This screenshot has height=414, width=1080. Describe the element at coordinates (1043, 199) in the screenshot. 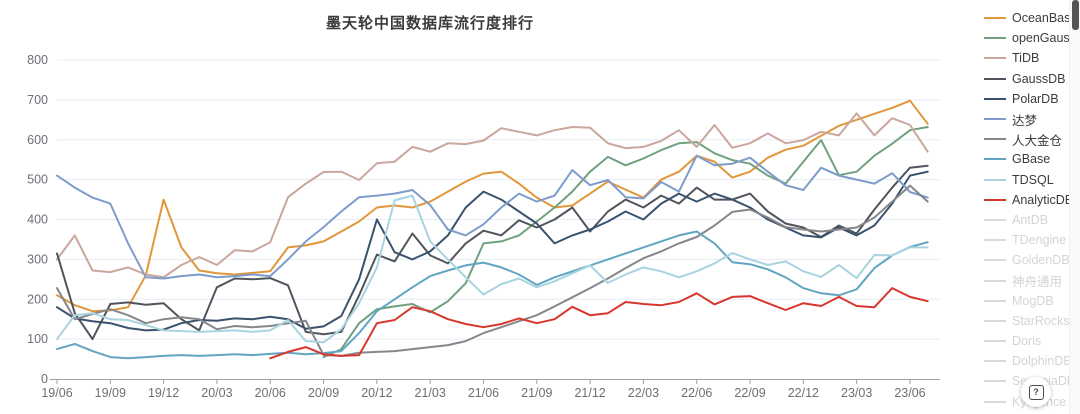

I see `legend-label: AnalyticDB` at that location.